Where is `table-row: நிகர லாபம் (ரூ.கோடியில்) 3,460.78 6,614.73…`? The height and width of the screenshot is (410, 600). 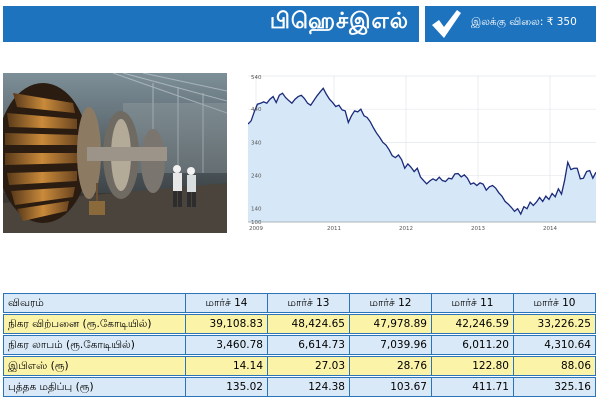 table-row: நிகர லாபம் (ரூ.கோடியில்) 3,460.78 6,614.73… is located at coordinates (299, 345).